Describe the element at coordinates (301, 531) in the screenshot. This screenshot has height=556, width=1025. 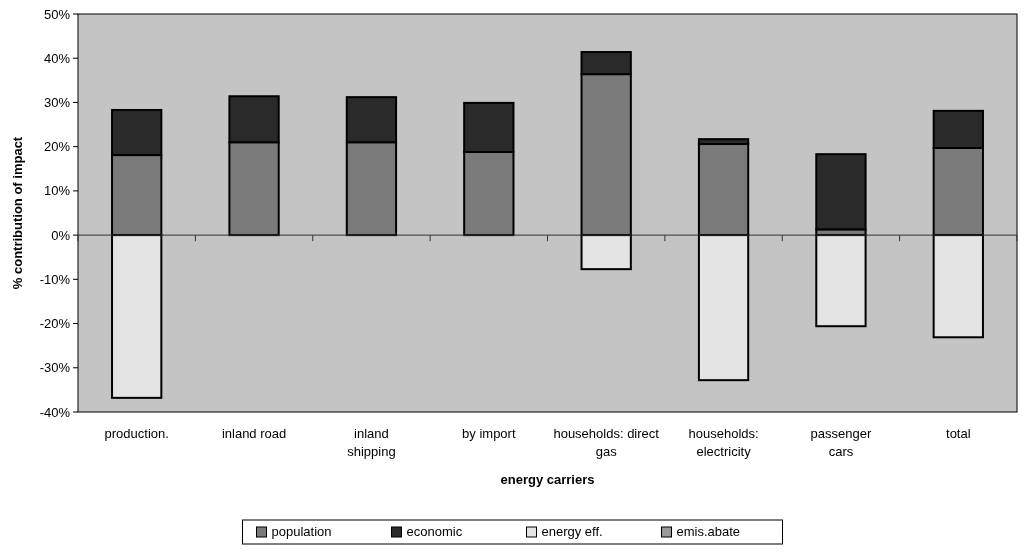
I see `legend-label: population` at that location.